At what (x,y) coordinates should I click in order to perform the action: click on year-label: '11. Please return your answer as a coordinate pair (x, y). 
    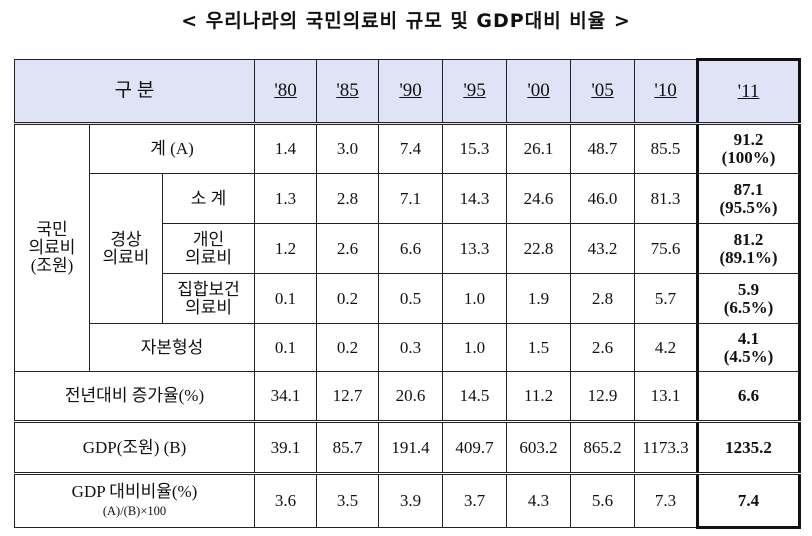
    Looking at the image, I should click on (748, 91).